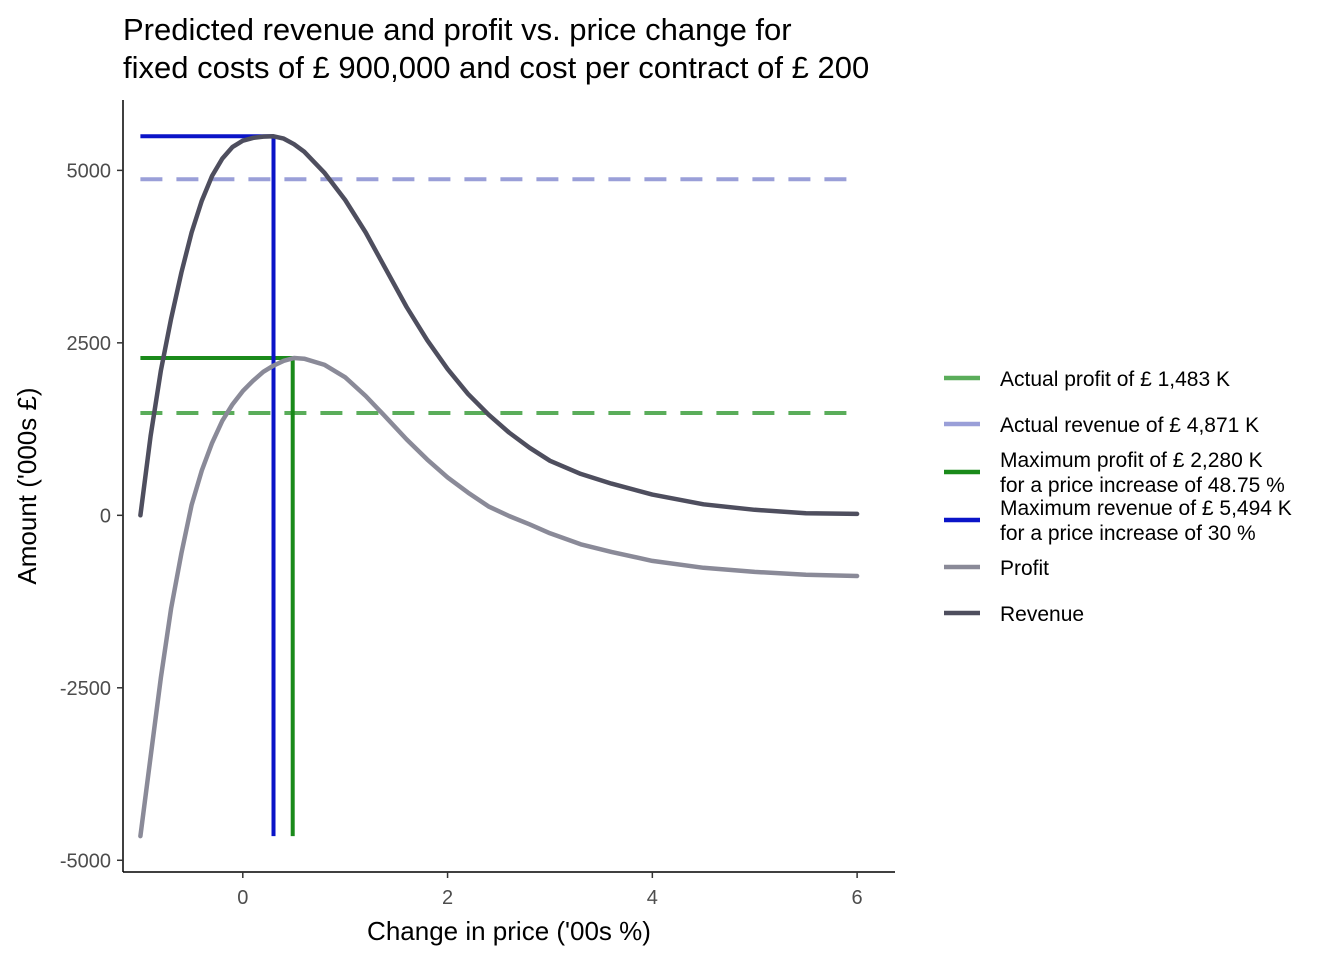 The width and height of the screenshot is (1344, 960). Describe the element at coordinates (89, 171) in the screenshot. I see `y-tick-label: 5000` at that location.